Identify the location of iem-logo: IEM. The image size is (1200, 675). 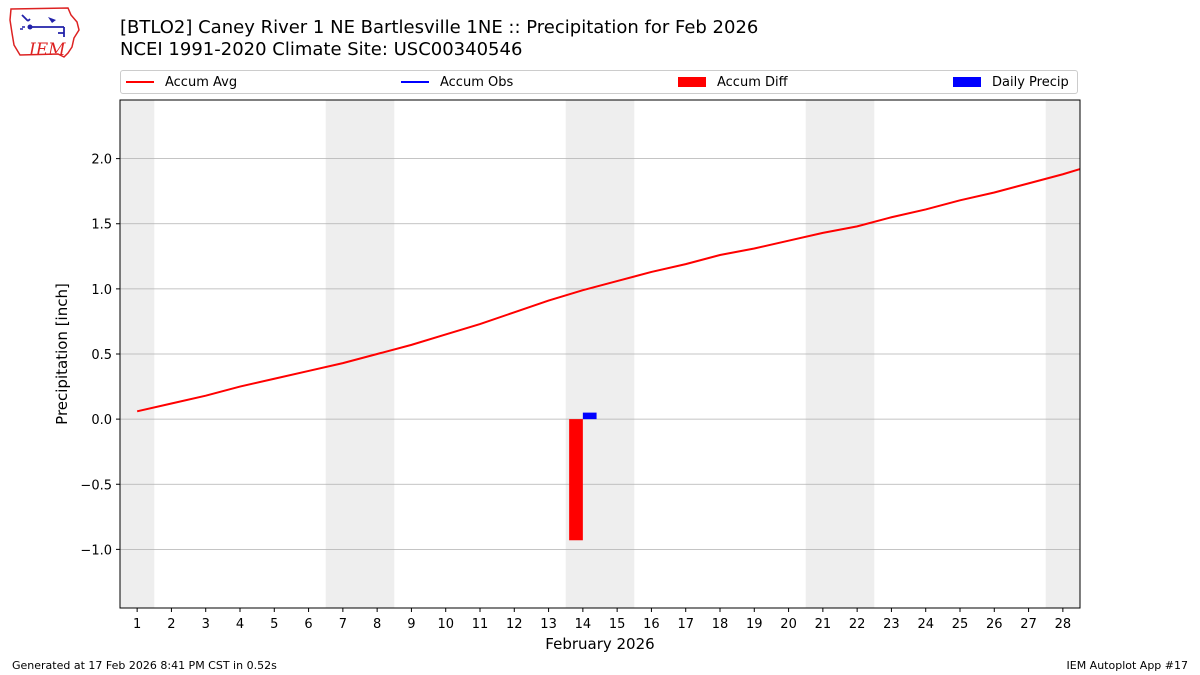
(44, 32).